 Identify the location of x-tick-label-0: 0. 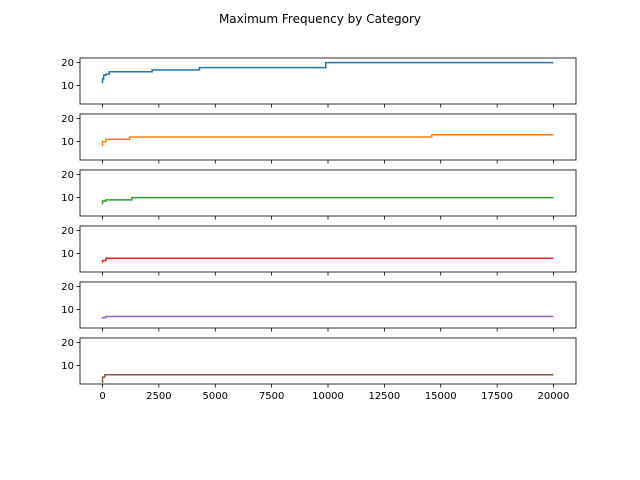
(102, 396).